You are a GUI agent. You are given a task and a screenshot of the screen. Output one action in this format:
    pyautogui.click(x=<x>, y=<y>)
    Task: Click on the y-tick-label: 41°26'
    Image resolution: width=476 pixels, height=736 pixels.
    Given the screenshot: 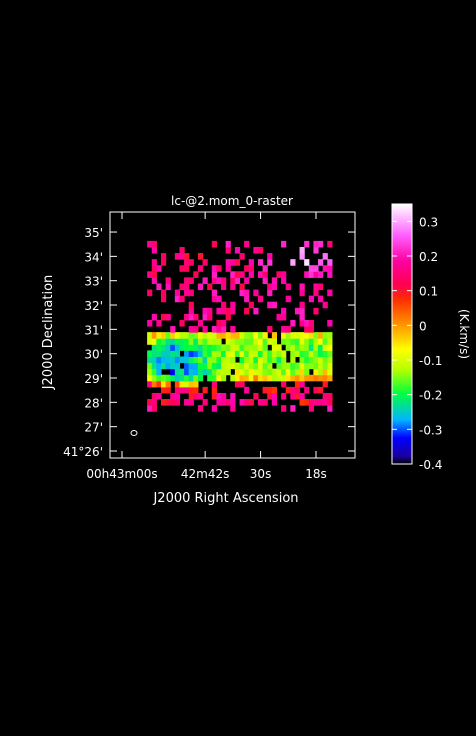 What is the action you would take?
    pyautogui.click(x=83, y=452)
    